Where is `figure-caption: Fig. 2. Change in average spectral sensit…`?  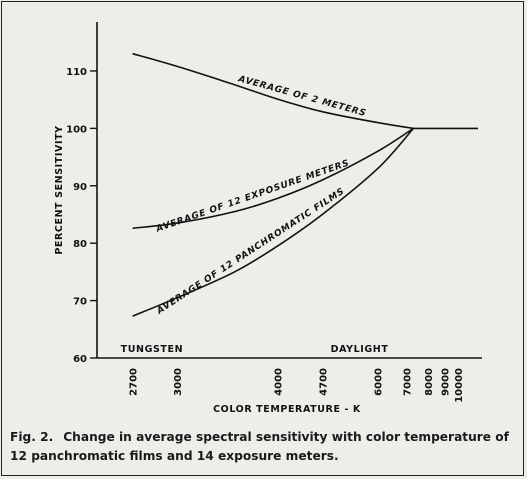 figure-caption: Fig. 2. Change in average spectral sensit… is located at coordinates (265, 447).